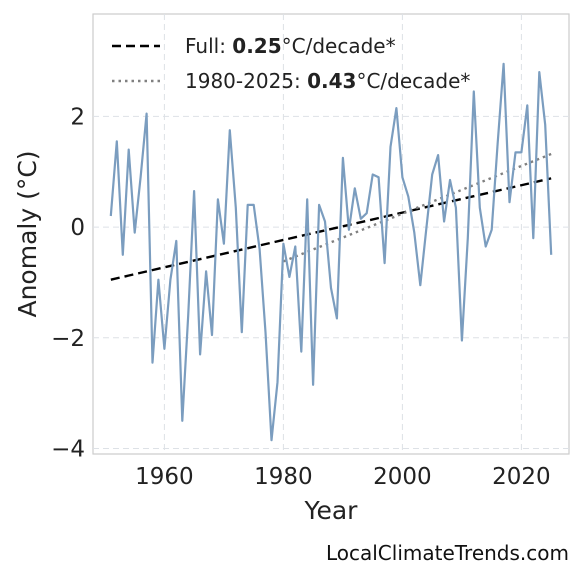 This screenshot has height=580, width=585. I want to click on x-tick-label: 1960, so click(164, 477).